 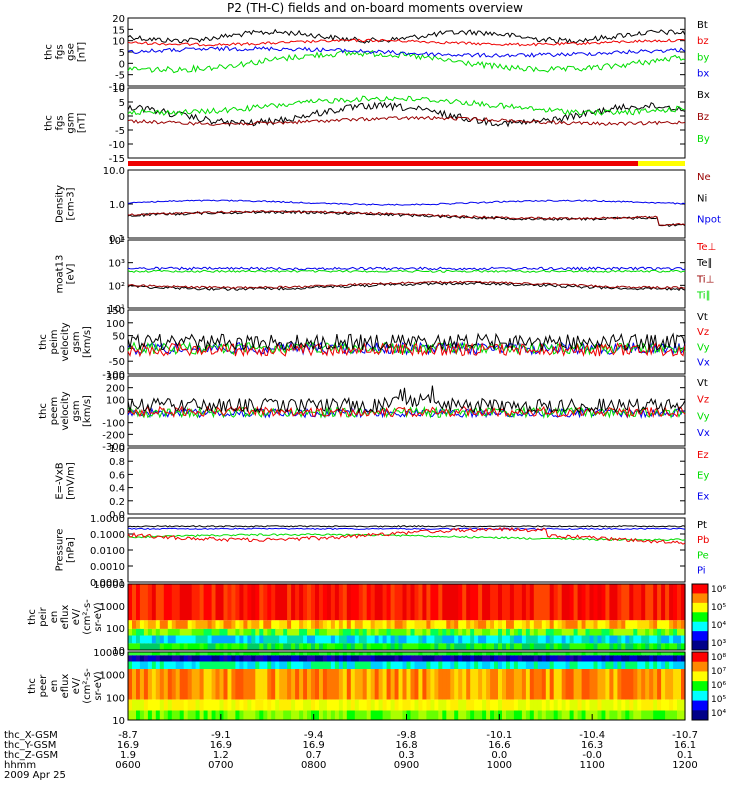 What do you see at coordinates (115, 389) in the screenshot?
I see `ytick-label-peem_vel: 200` at bounding box center [115, 389].